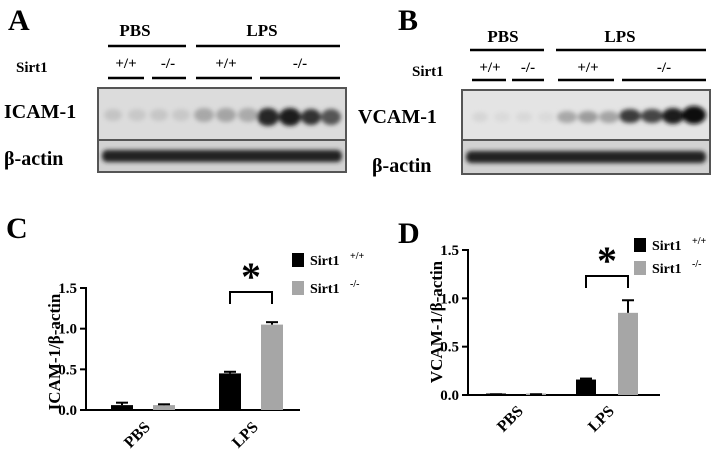 The width and height of the screenshot is (717, 461). What do you see at coordinates (33, 159) in the screenshot?
I see `blot-a-row-actin-label: β-actin` at bounding box center [33, 159].